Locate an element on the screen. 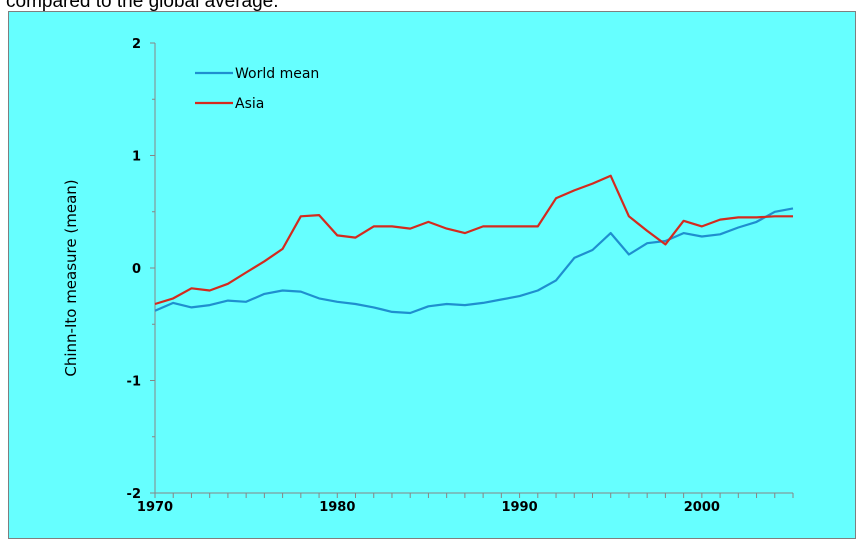  y-tick-label: 2 is located at coordinates (136, 44).